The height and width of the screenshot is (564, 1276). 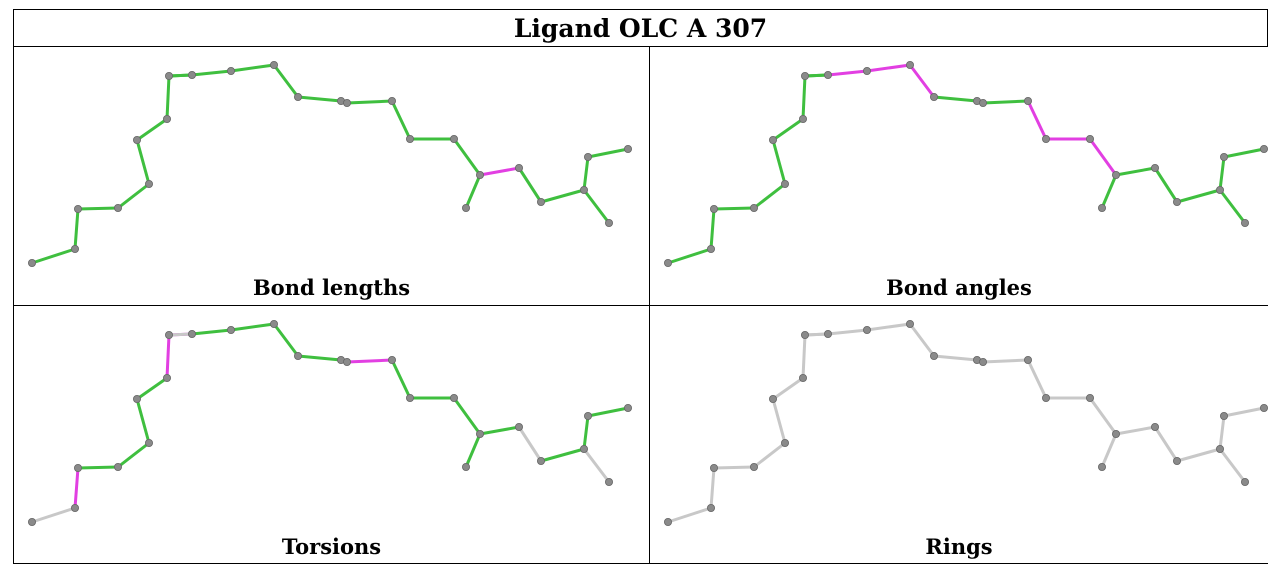 I want to click on panel-caption: Bond angles, so click(x=959, y=287).